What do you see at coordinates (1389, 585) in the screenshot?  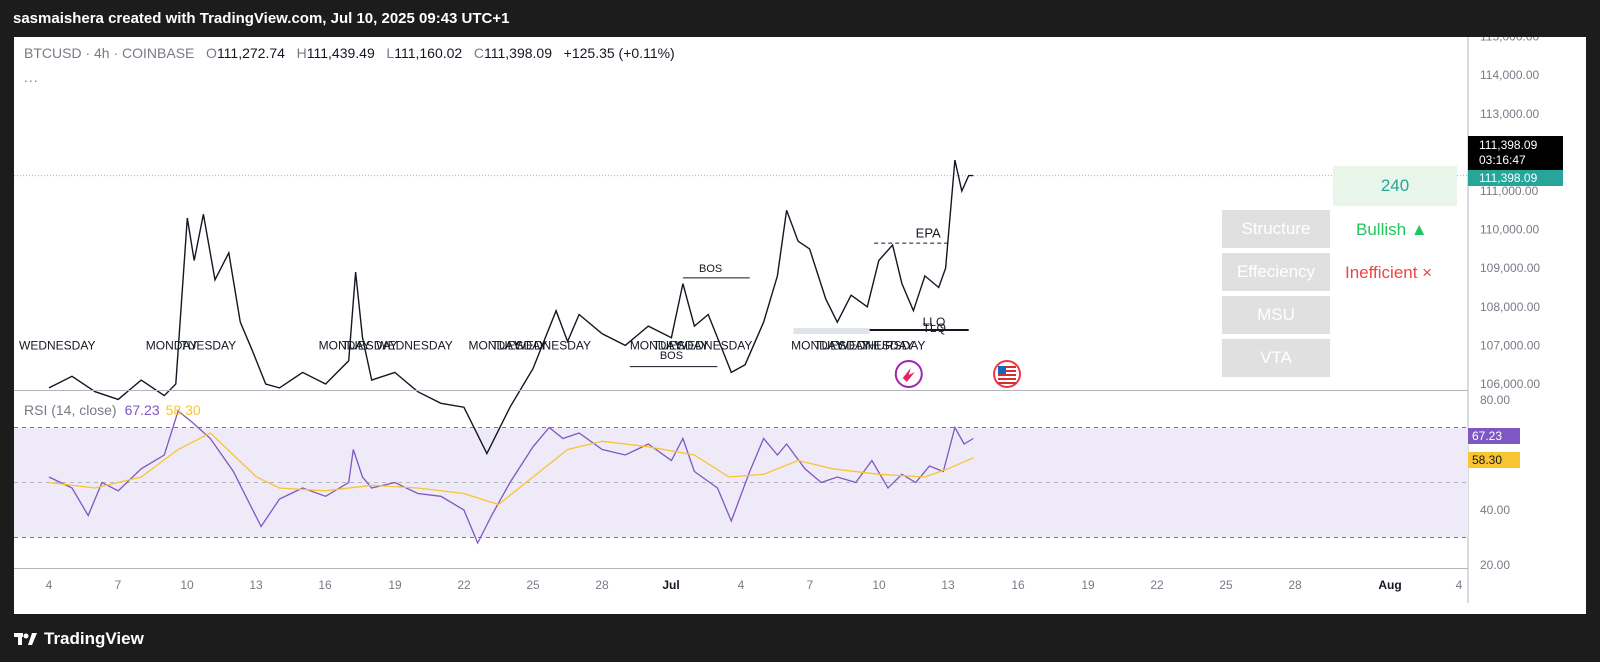 I see `time-tick-label: Aug` at bounding box center [1389, 585].